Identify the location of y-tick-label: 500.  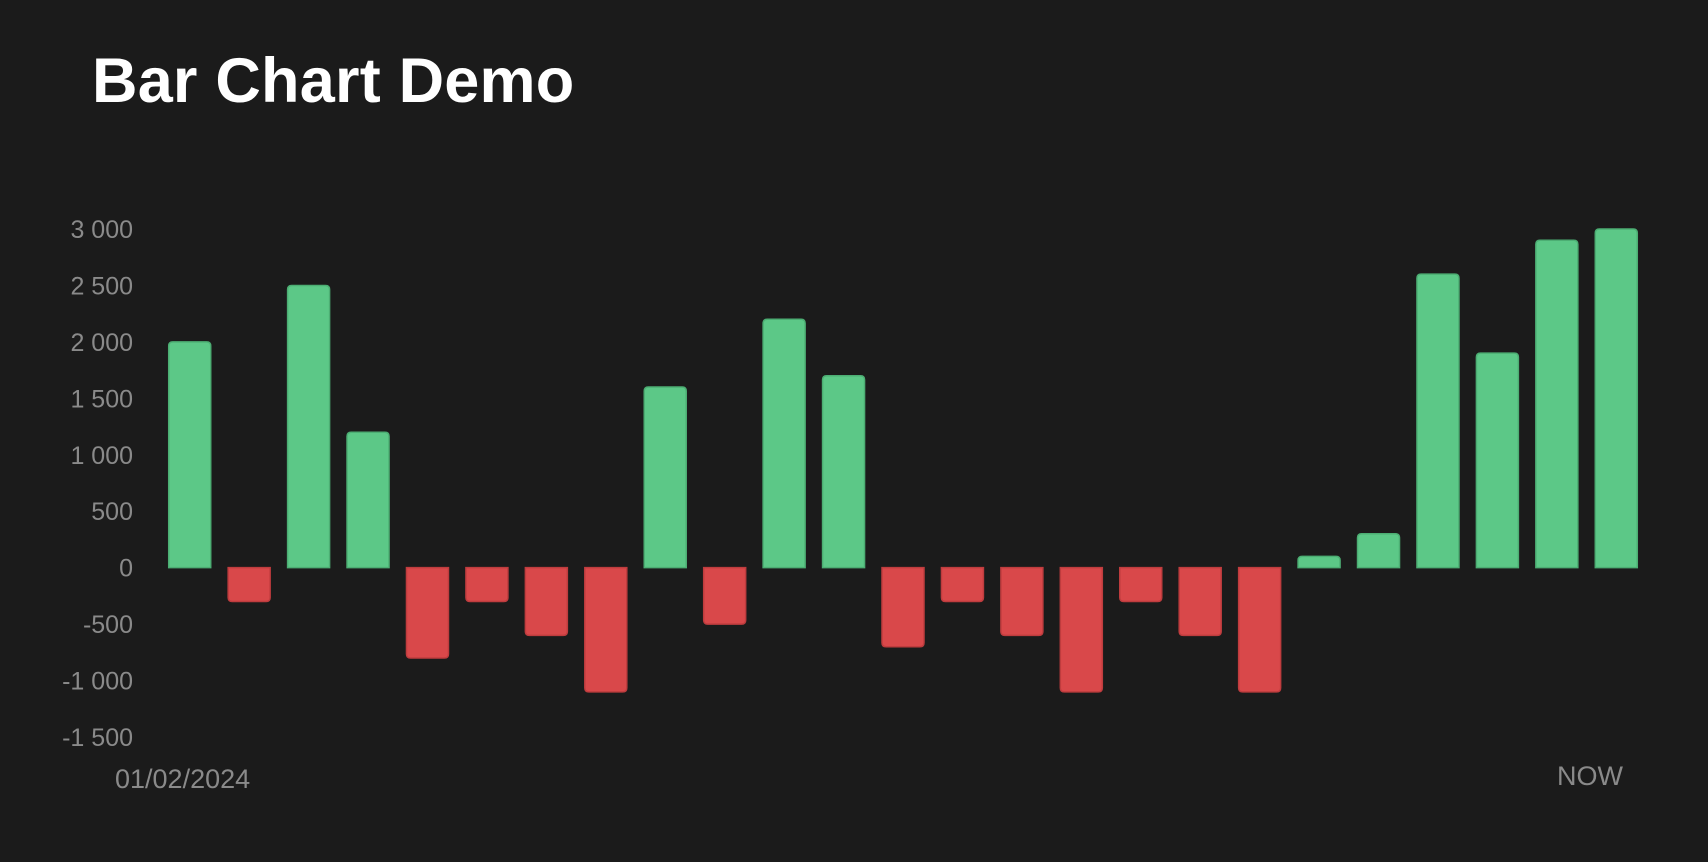
(112, 512).